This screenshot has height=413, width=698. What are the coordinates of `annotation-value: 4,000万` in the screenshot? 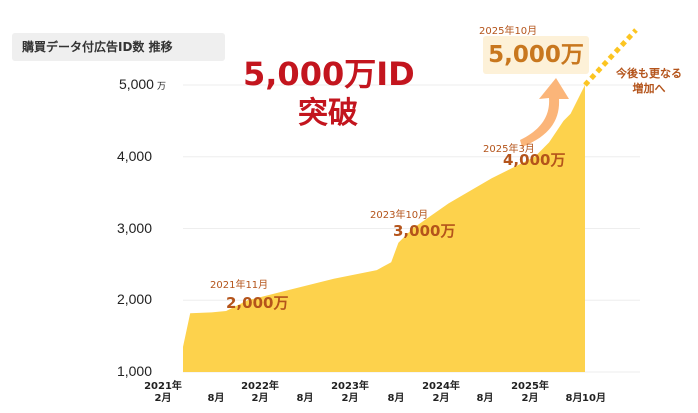 It's located at (534, 160).